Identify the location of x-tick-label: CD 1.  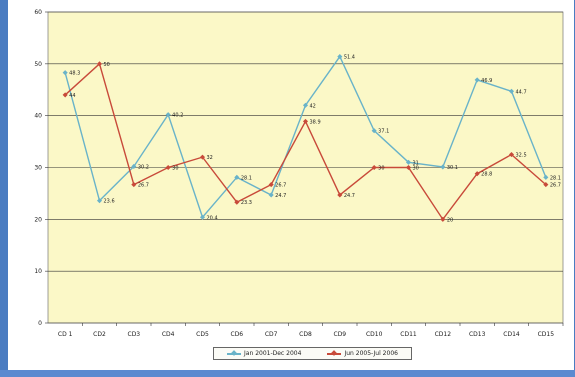
(65, 334).